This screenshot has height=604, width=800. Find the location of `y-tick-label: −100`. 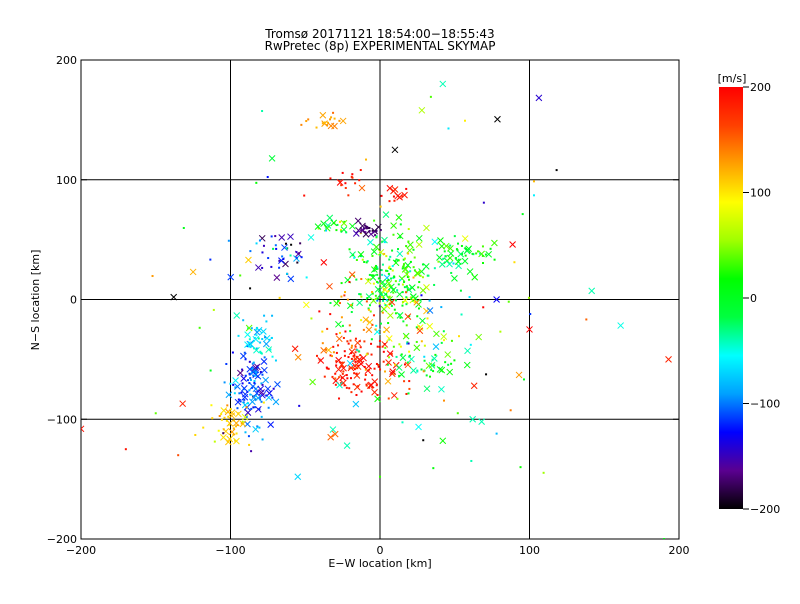

y-tick-label: −100 is located at coordinates (62, 419).